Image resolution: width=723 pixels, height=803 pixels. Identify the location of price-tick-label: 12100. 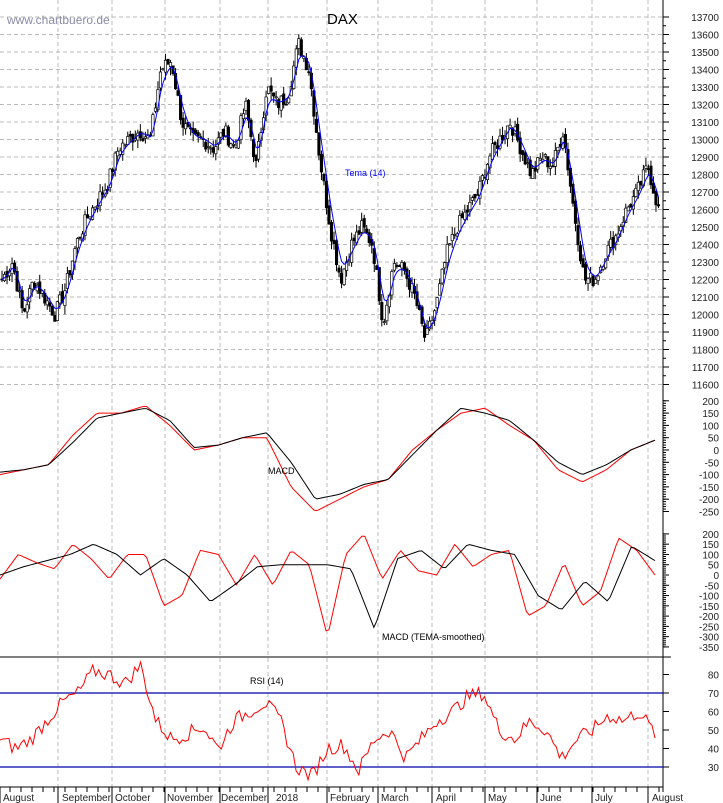
(705, 298).